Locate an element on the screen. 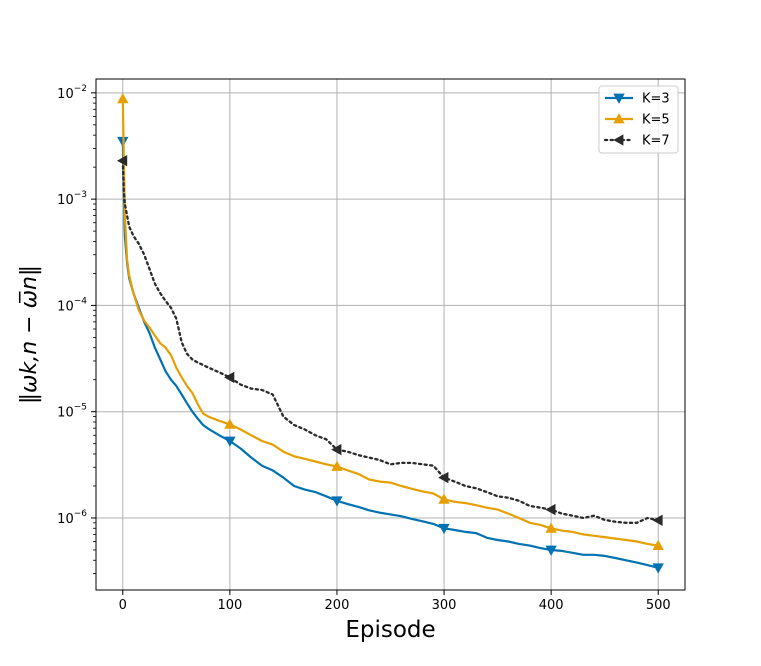 The width and height of the screenshot is (761, 666). x-tick-label: 500 is located at coordinates (658, 605).